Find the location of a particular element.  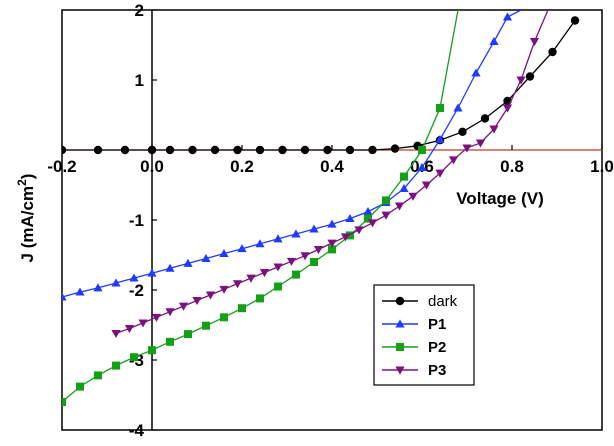

x-tick-label: 0.8 is located at coordinates (512, 166).